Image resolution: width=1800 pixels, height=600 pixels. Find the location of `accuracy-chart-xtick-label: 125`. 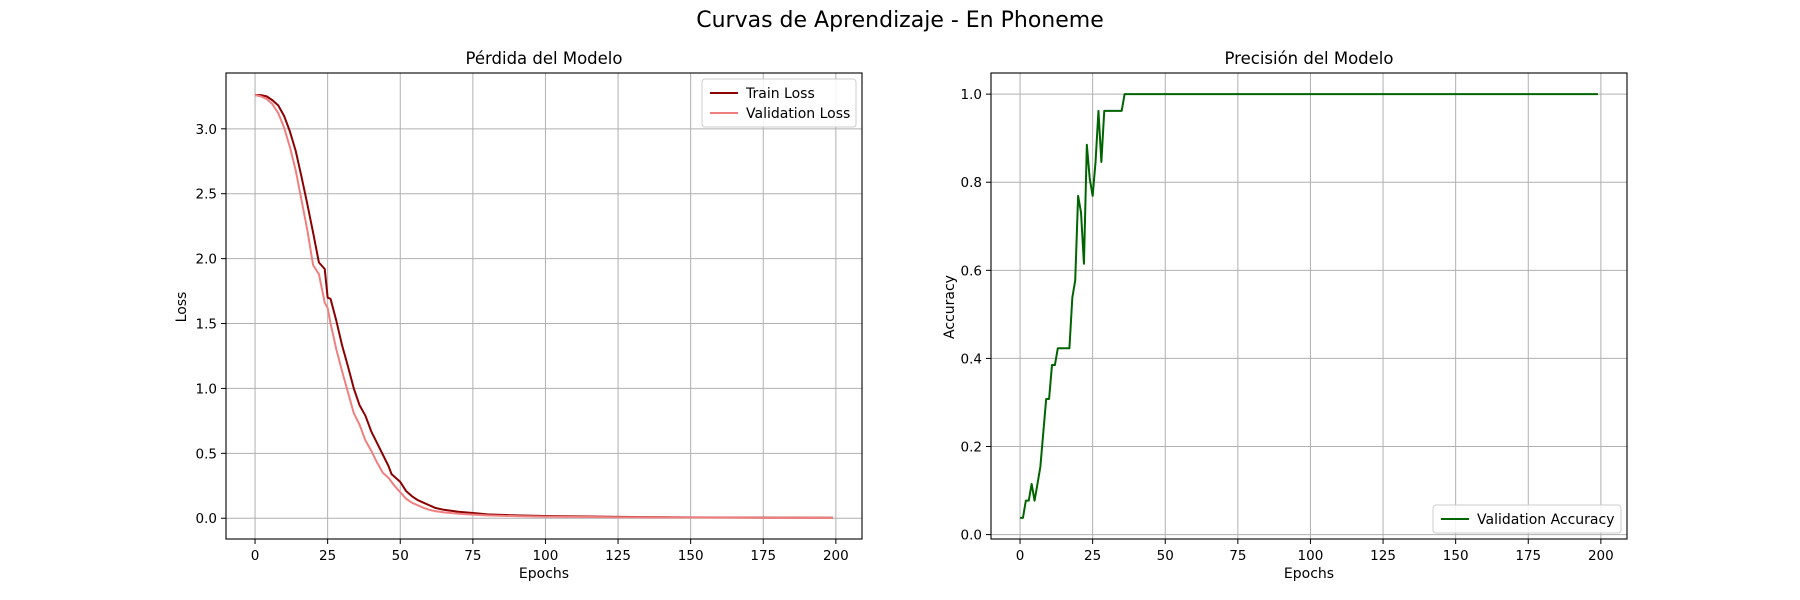

accuracy-chart-xtick-label: 125 is located at coordinates (1383, 556).